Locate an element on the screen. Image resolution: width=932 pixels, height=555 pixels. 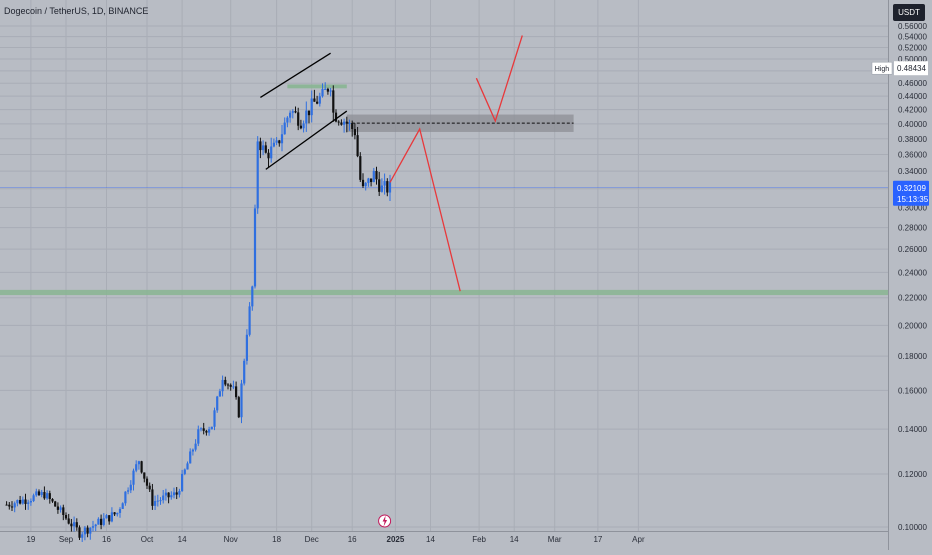
channel-line is located at coordinates (295, 75).